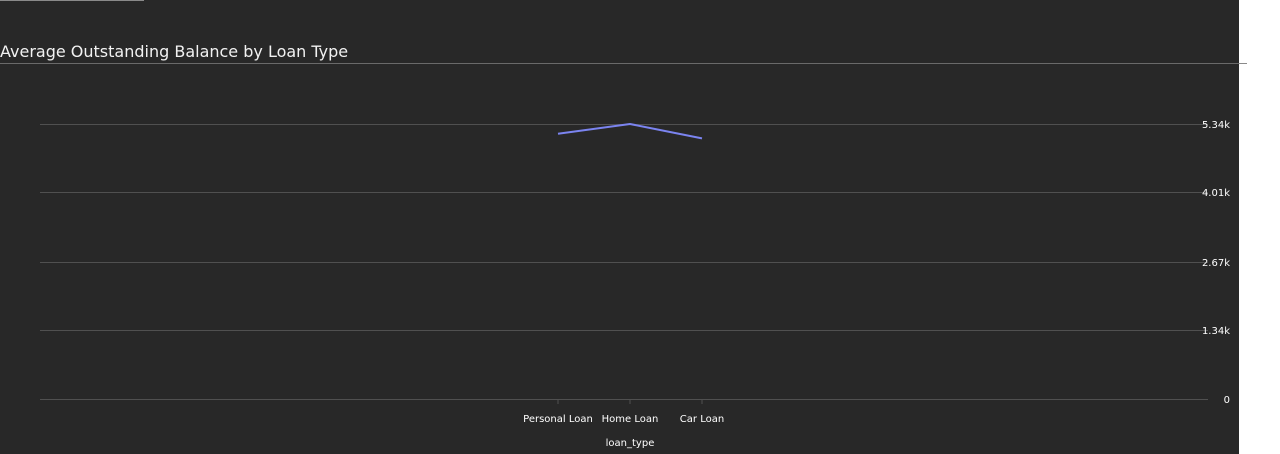 This screenshot has width=1280, height=454. What do you see at coordinates (1243, 63) in the screenshot?
I see `resize-handle` at bounding box center [1243, 63].